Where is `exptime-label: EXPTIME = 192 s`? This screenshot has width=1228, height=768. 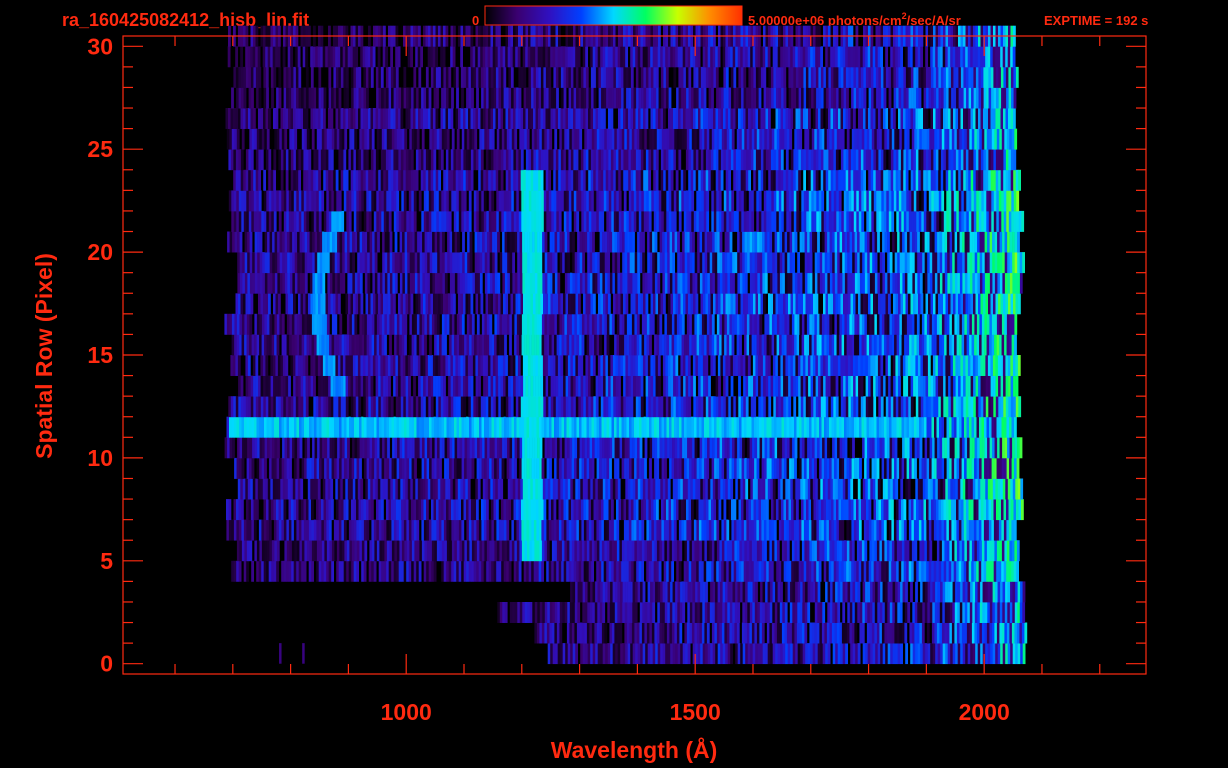
exptime-label: EXPTIME = 192 s is located at coordinates (1096, 20).